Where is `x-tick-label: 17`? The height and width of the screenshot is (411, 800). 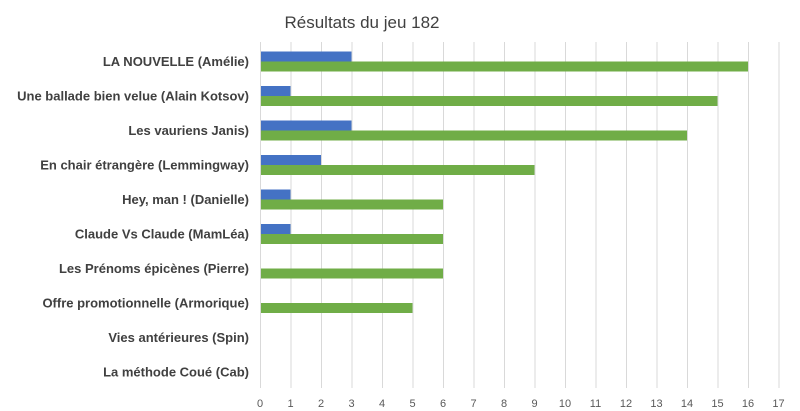
x-tick-label: 17 is located at coordinates (778, 404).